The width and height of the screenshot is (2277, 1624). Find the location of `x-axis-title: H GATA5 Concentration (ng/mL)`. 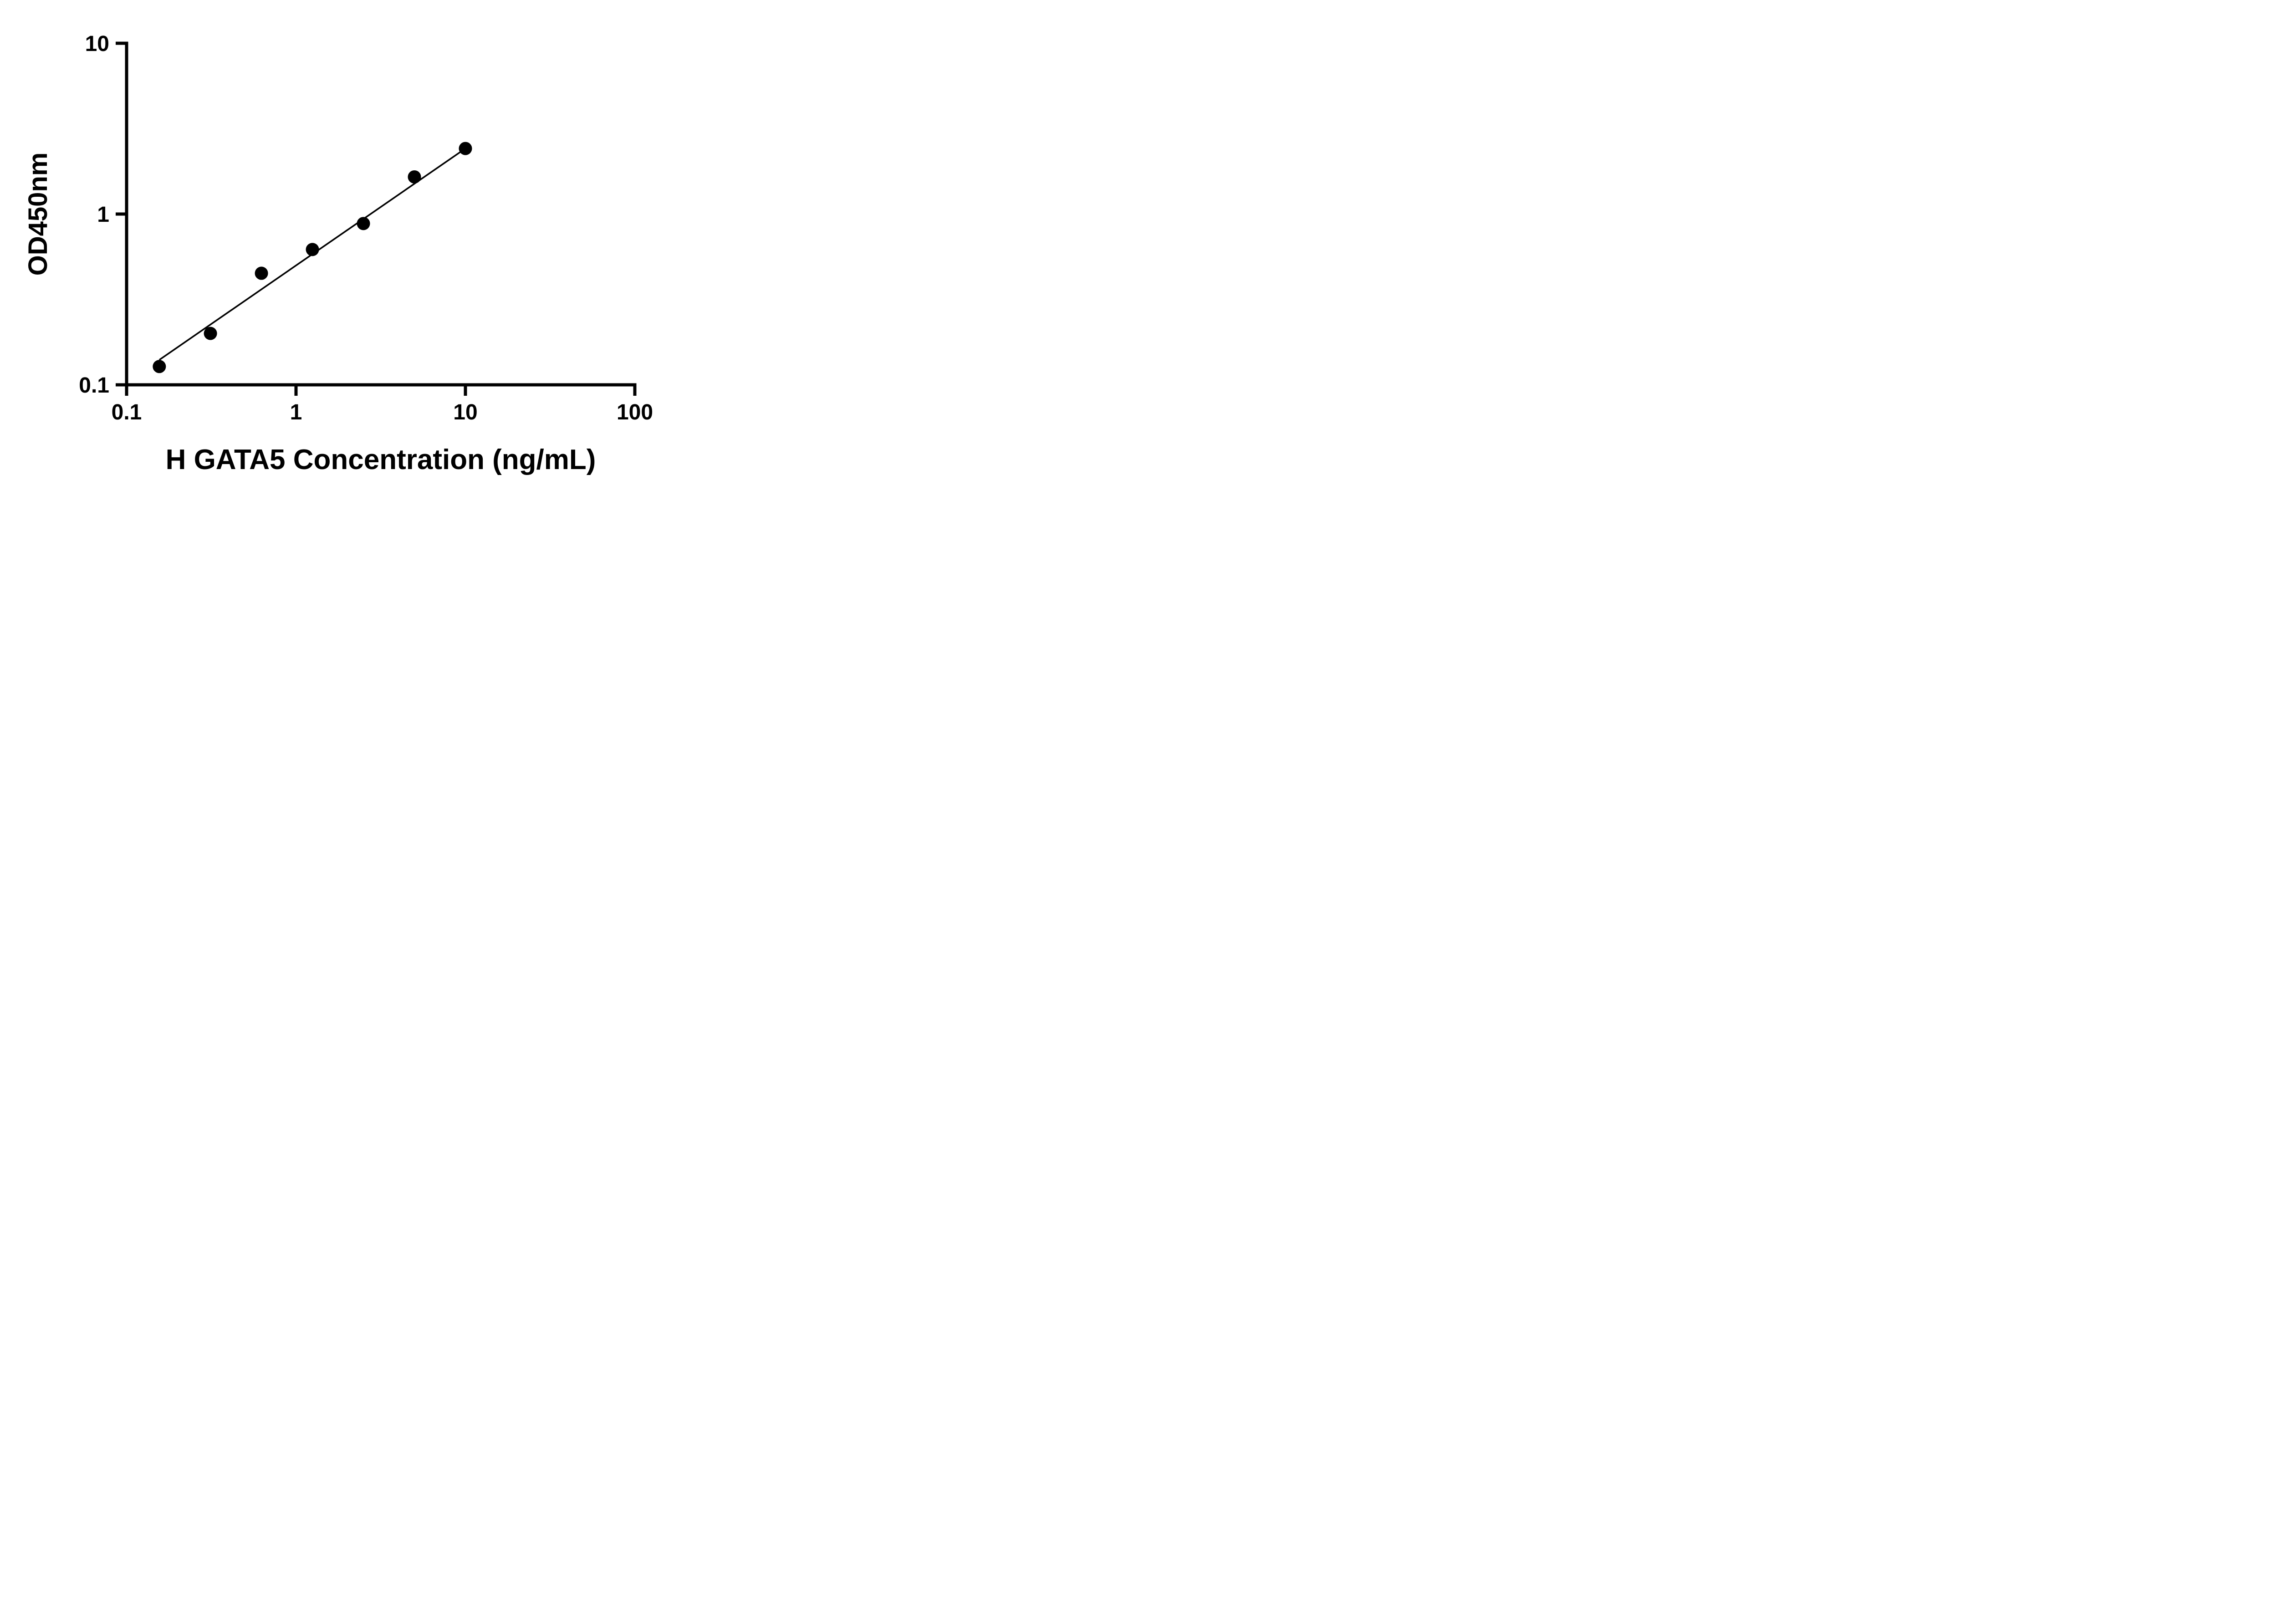

x-axis-title: H GATA5 Concentration (ng/mL) is located at coordinates (381, 459).